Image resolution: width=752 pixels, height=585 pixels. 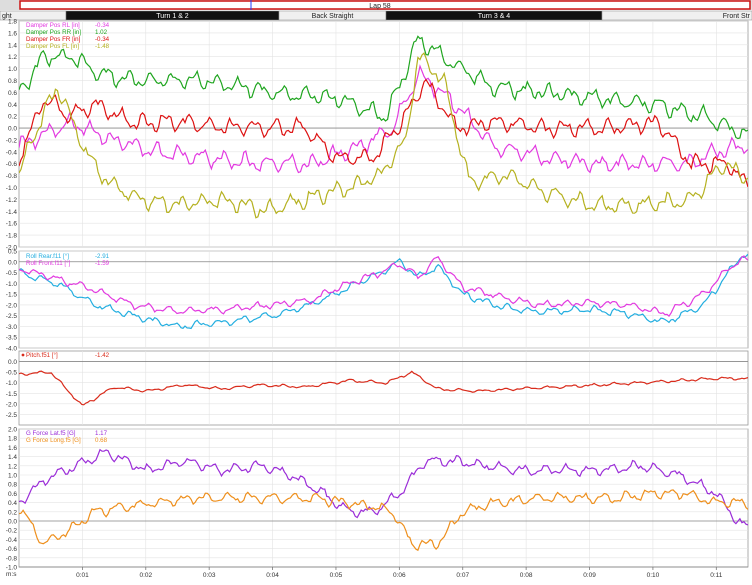 What do you see at coordinates (332, 15) in the screenshot?
I see `sector-2: Back Straight` at bounding box center [332, 15].